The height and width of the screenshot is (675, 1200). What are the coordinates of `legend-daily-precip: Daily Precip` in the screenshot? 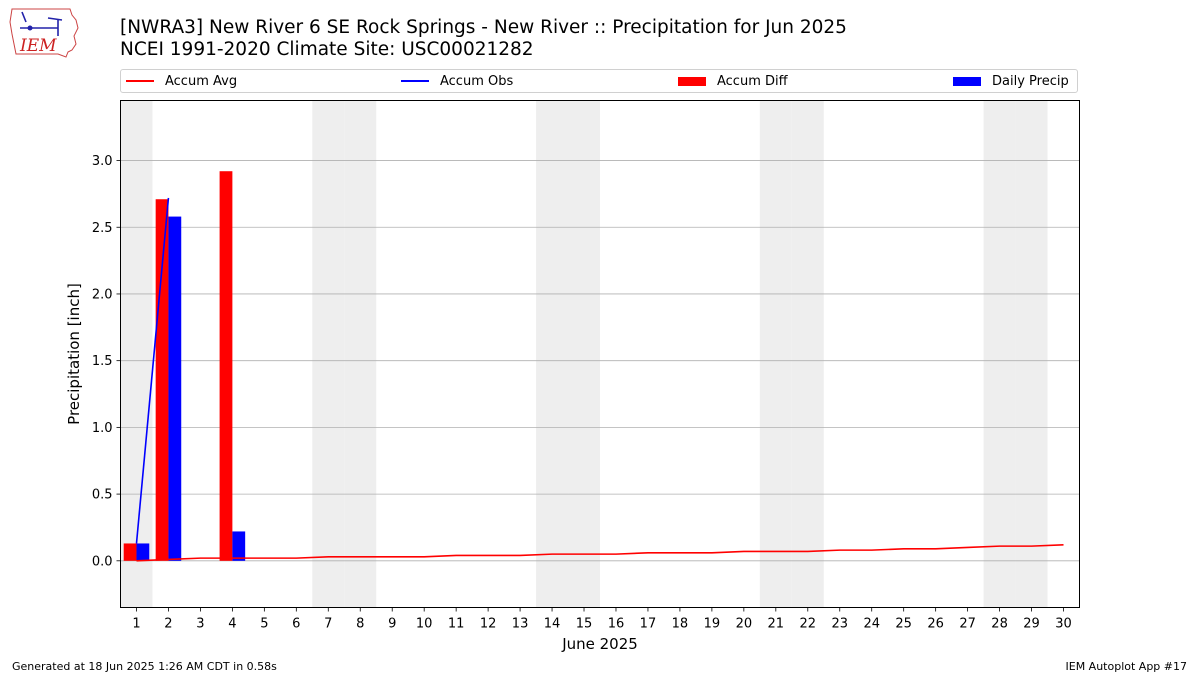 It's located at (1011, 81).